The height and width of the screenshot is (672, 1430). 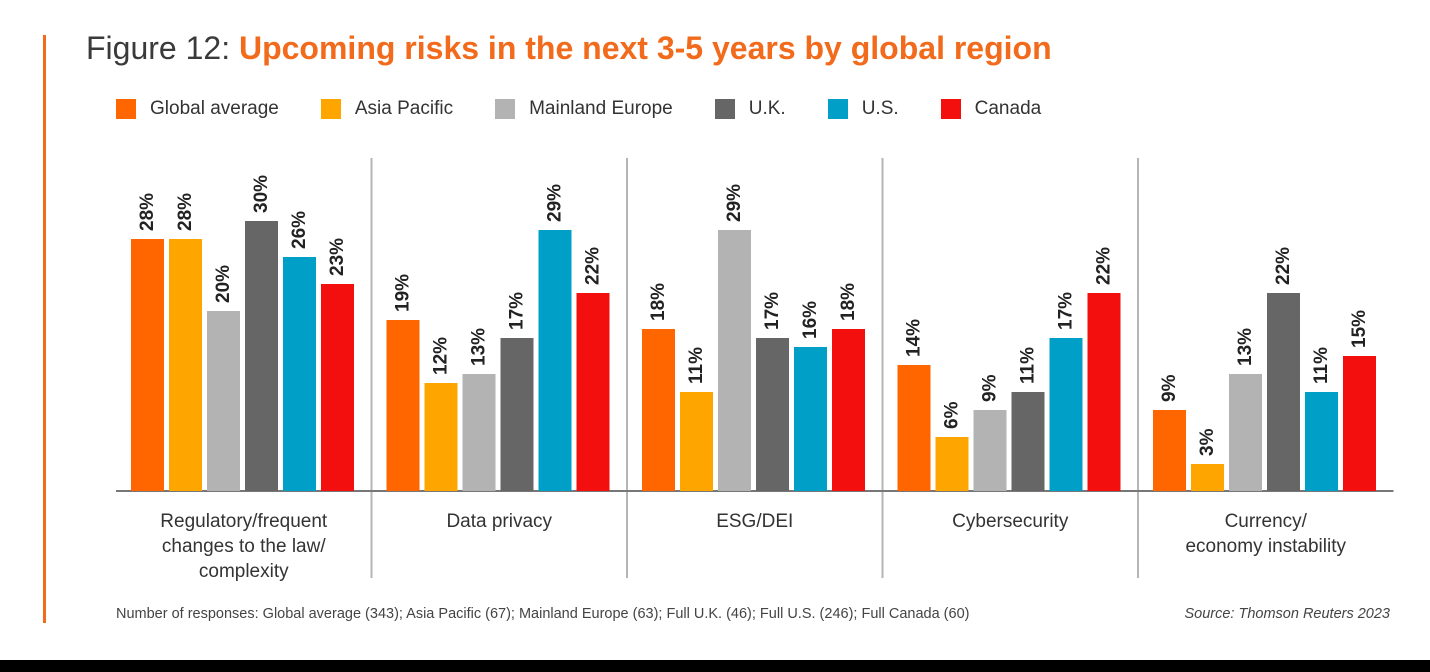 I want to click on data-label: 30%, so click(x=261, y=194).